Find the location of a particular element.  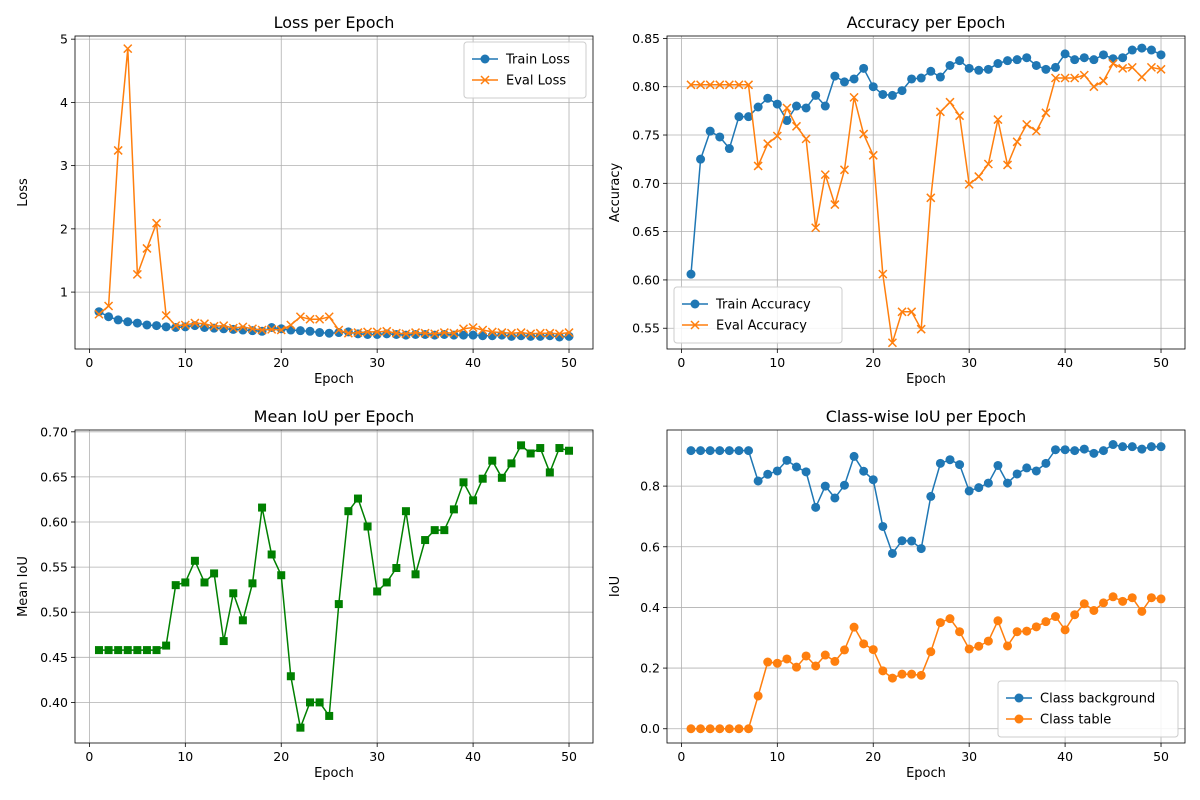

legend-entry: Train Accuracy is located at coordinates (763, 305).